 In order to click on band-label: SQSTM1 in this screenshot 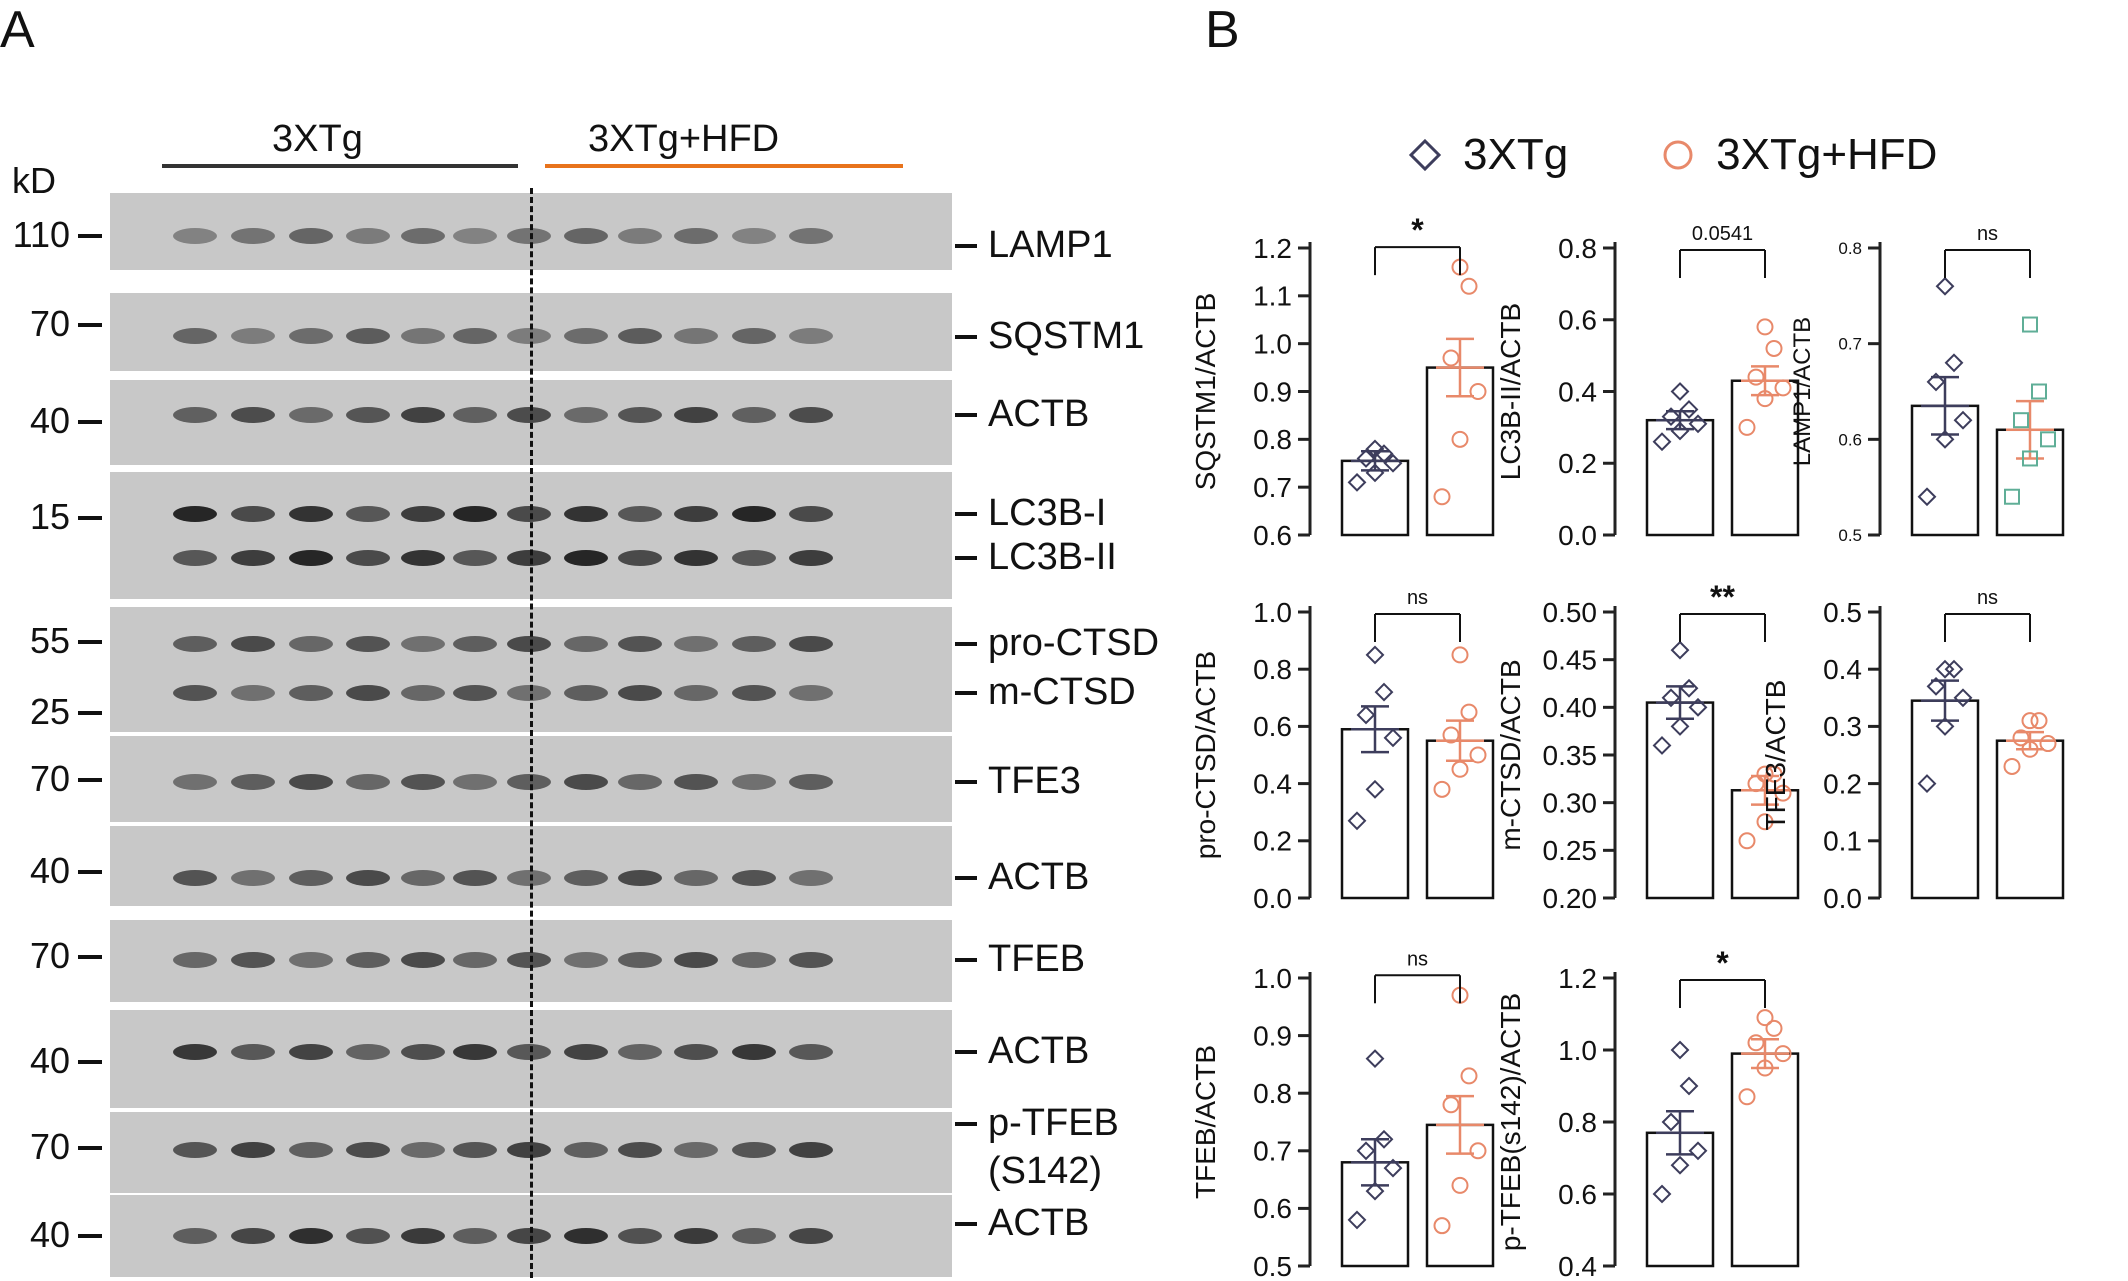, I will do `click(1066, 336)`.